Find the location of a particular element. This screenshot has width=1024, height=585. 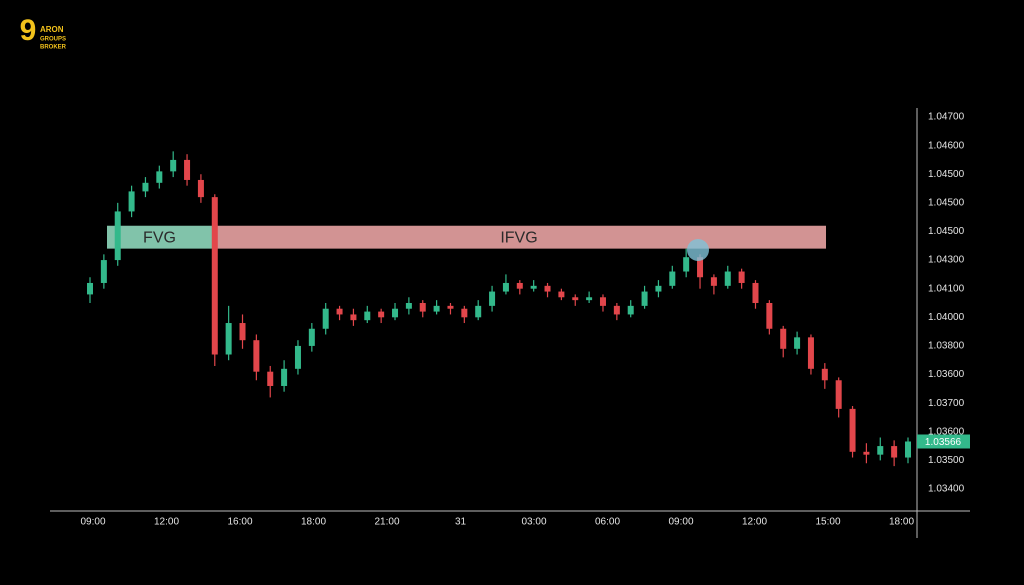

y-axis-label: 1.04000 is located at coordinates (946, 317).